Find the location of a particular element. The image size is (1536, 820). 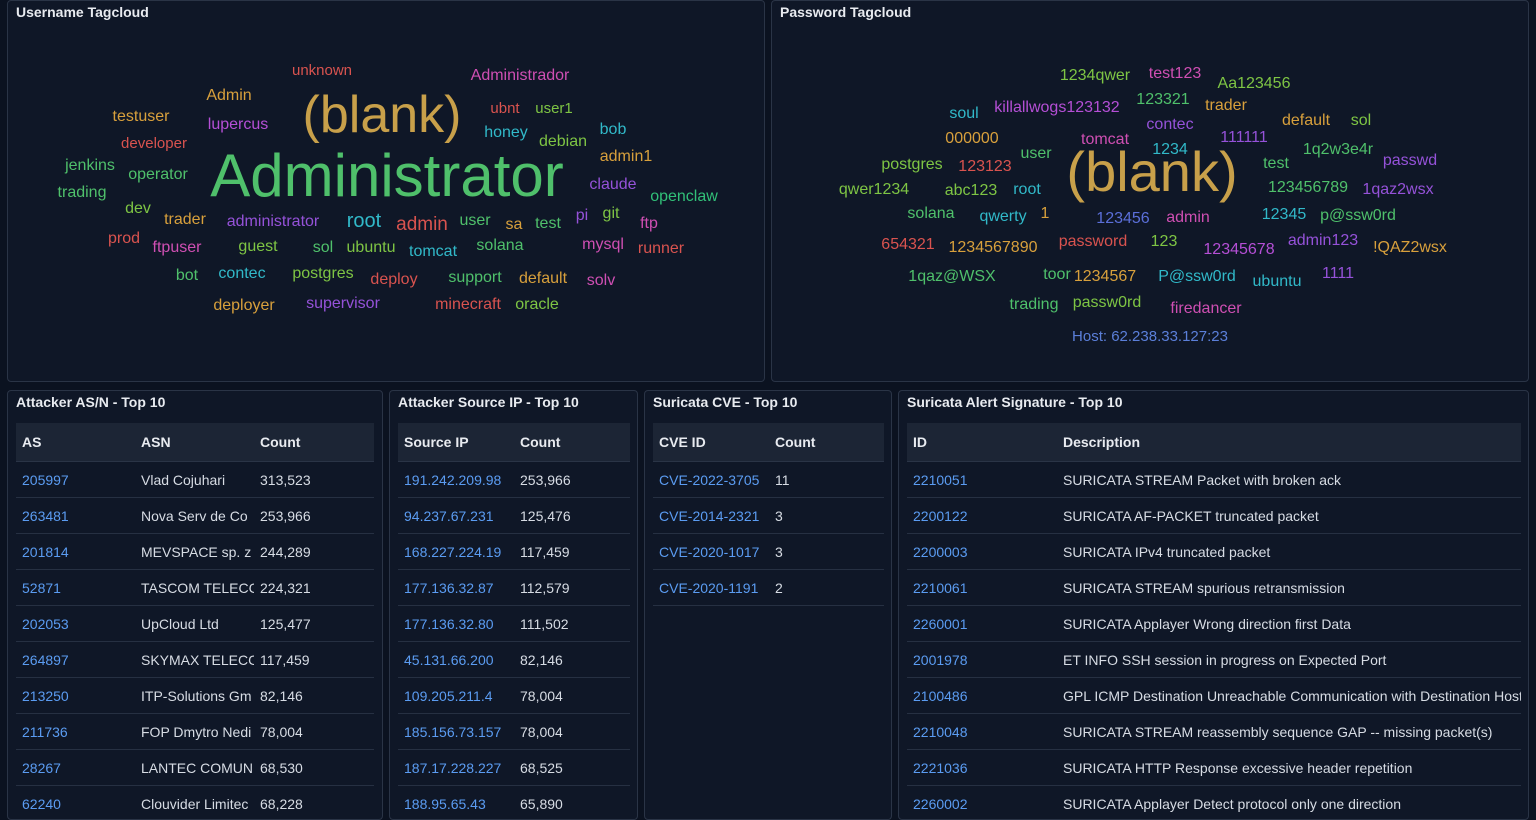

table-cell-link: 28267 is located at coordinates (75, 768).